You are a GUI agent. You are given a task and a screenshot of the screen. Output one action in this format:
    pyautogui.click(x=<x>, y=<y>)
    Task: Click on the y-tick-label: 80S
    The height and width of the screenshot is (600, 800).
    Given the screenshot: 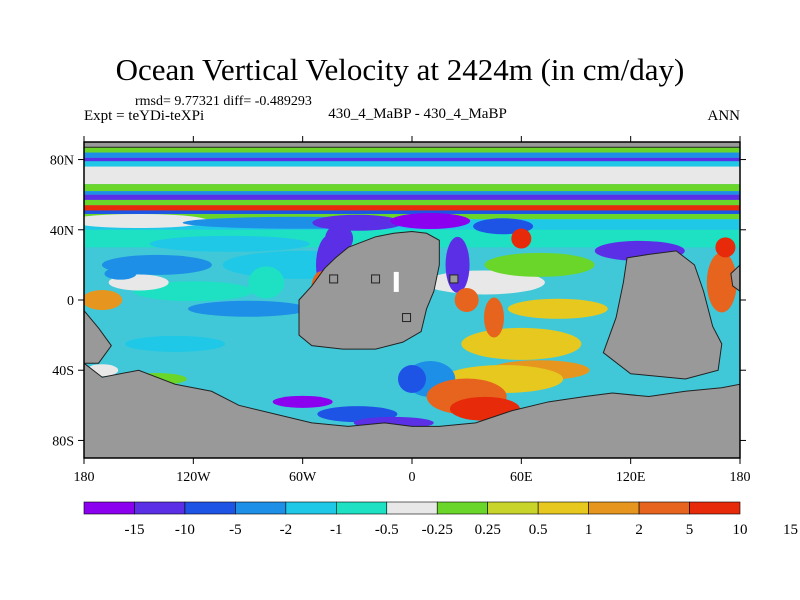 What is the action you would take?
    pyautogui.click(x=63, y=441)
    